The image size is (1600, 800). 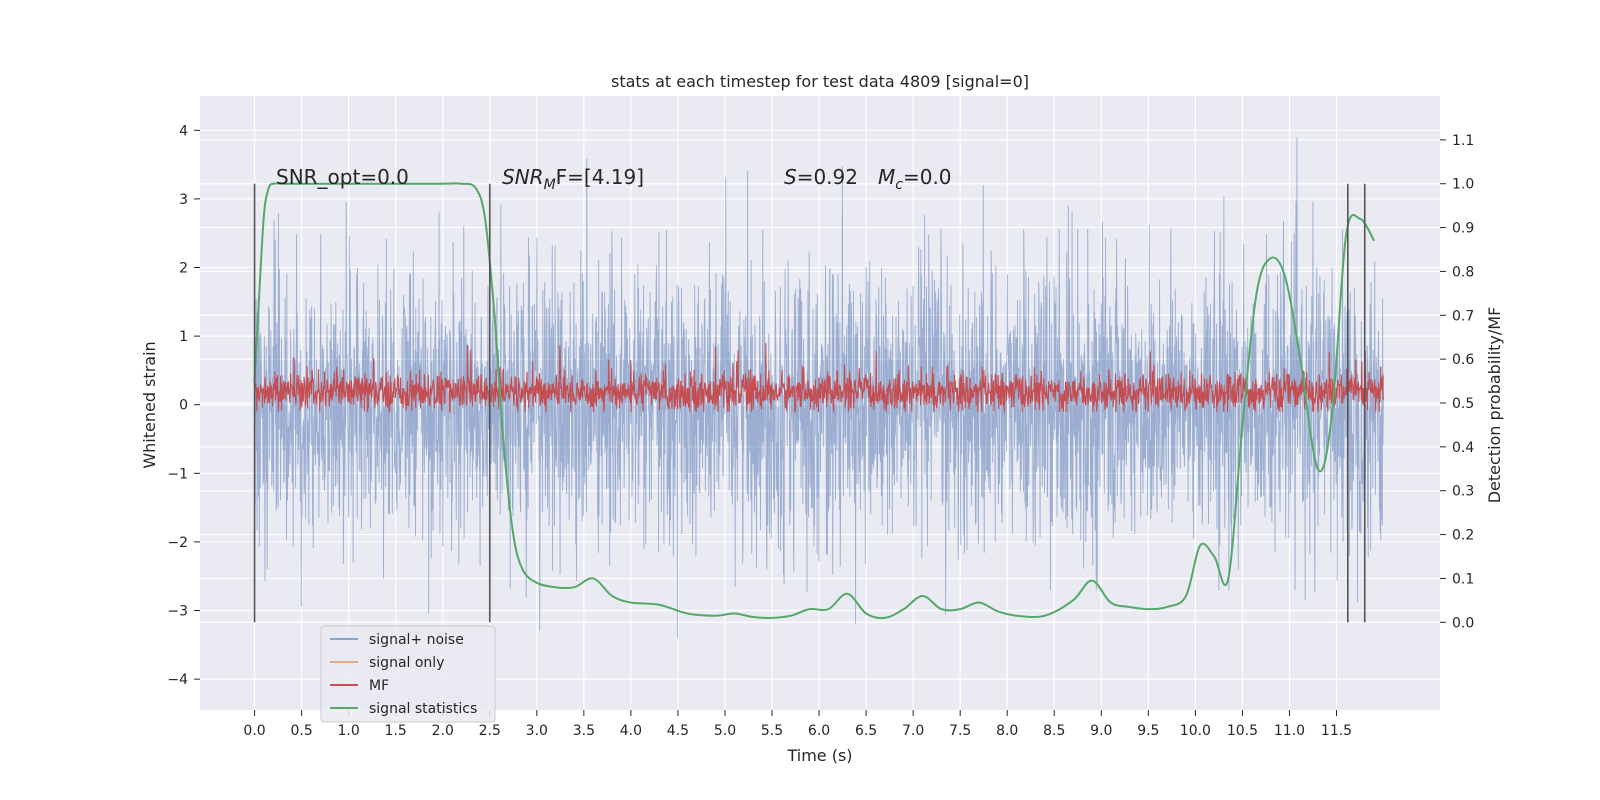 I want to click on y-left-tick-label: −4, so click(x=177, y=680).